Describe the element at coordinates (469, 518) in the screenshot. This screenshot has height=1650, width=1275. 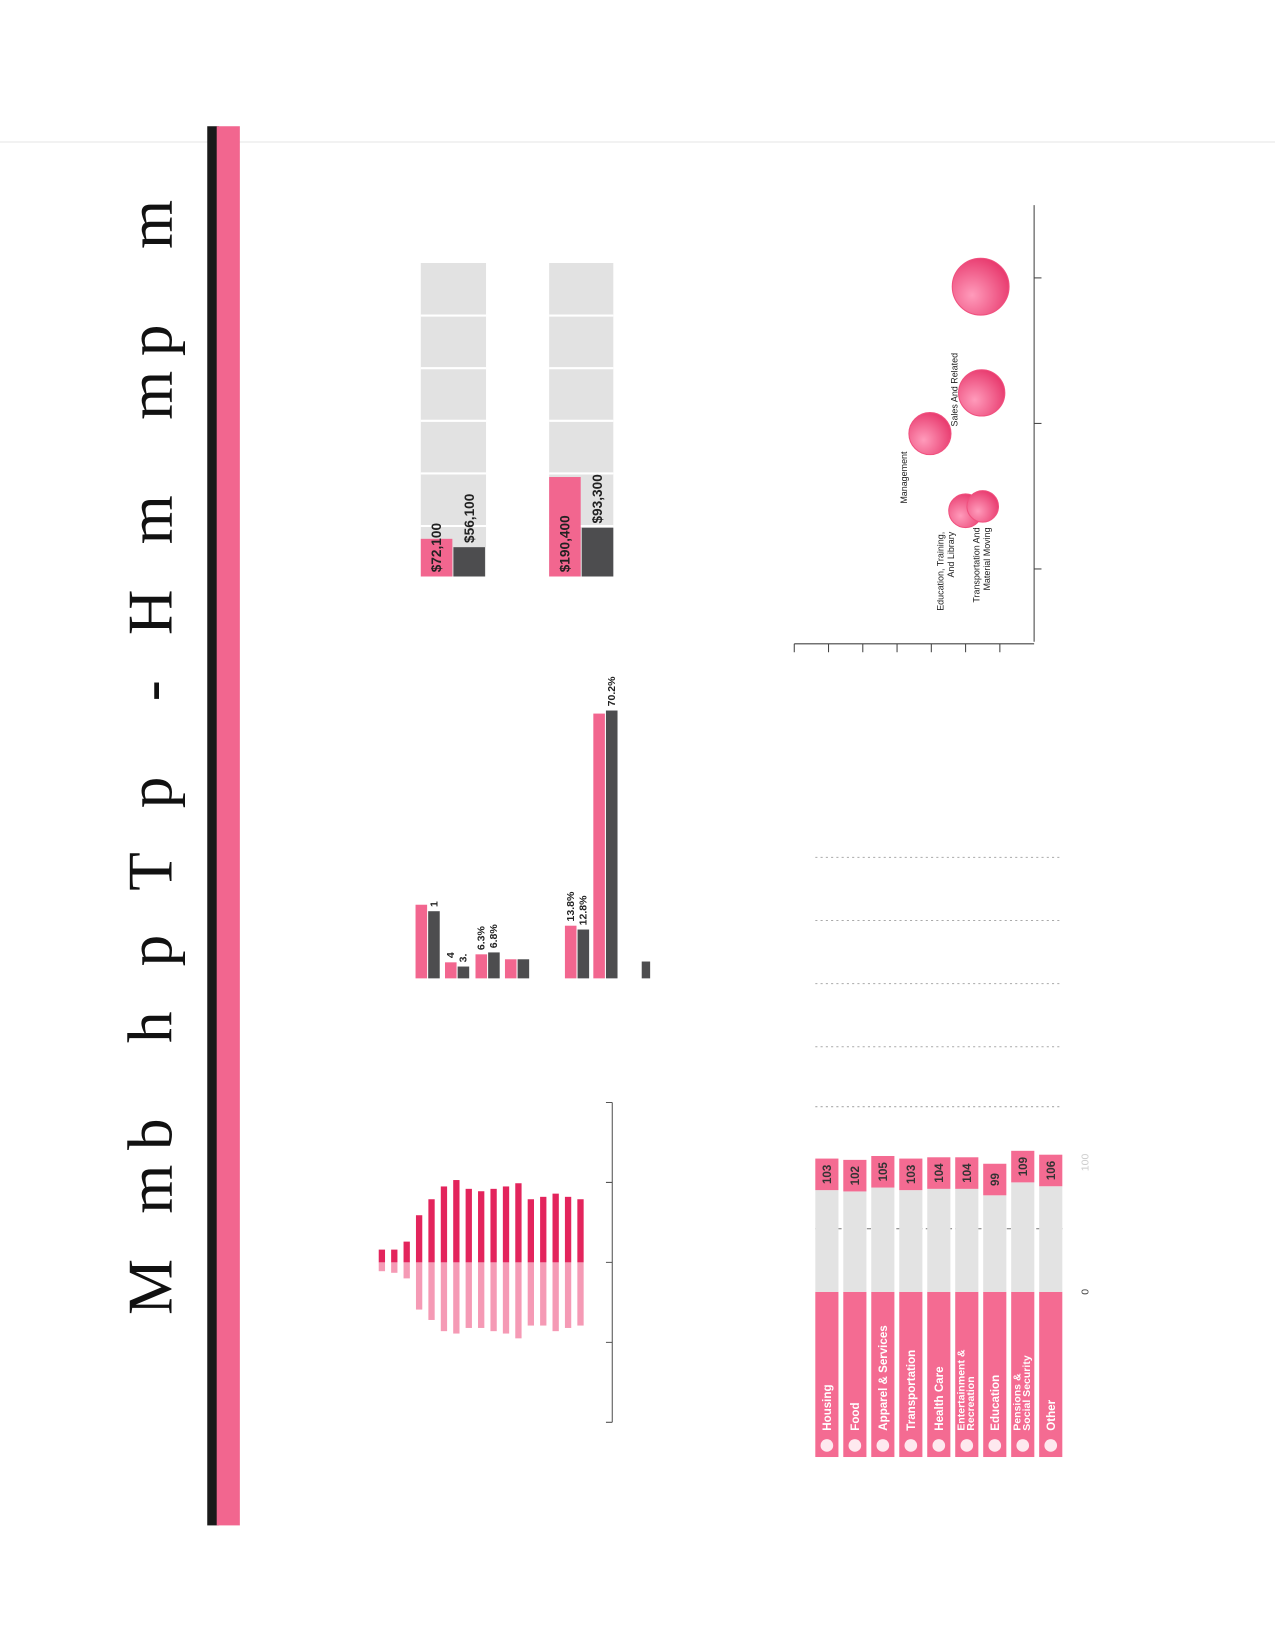
I see `value-label: $56,100` at that location.